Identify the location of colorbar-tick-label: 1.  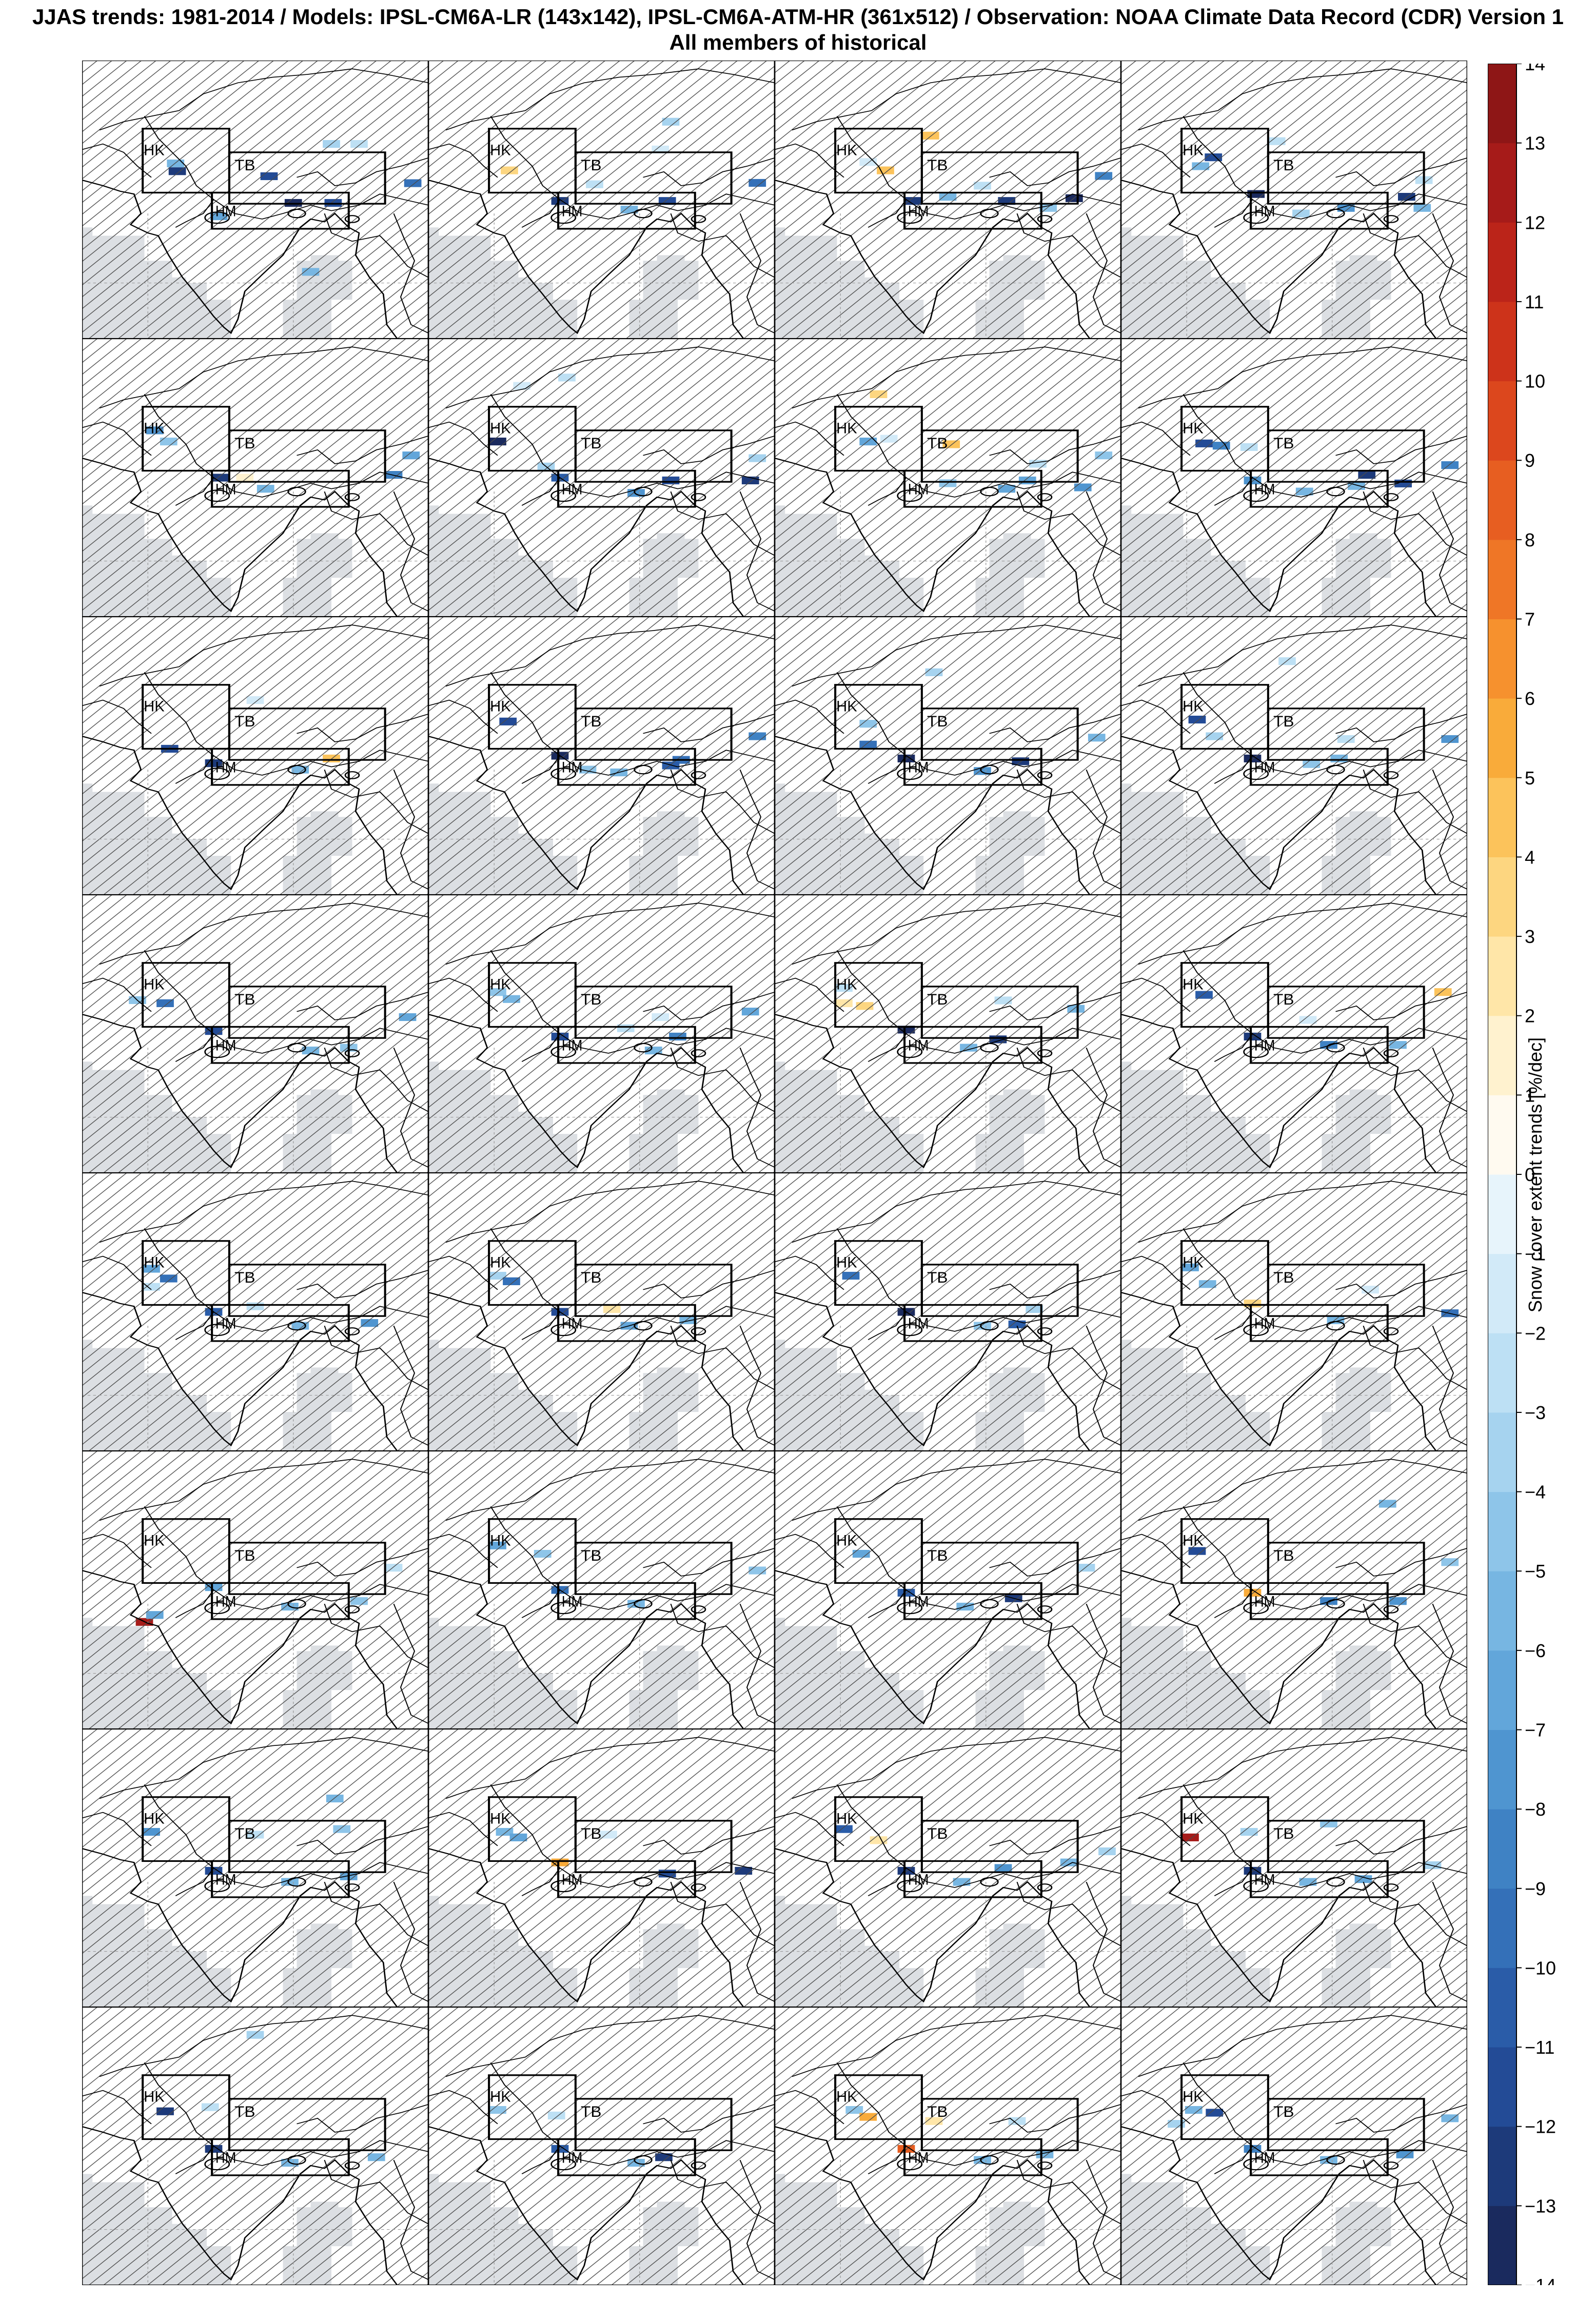
(1530, 1095).